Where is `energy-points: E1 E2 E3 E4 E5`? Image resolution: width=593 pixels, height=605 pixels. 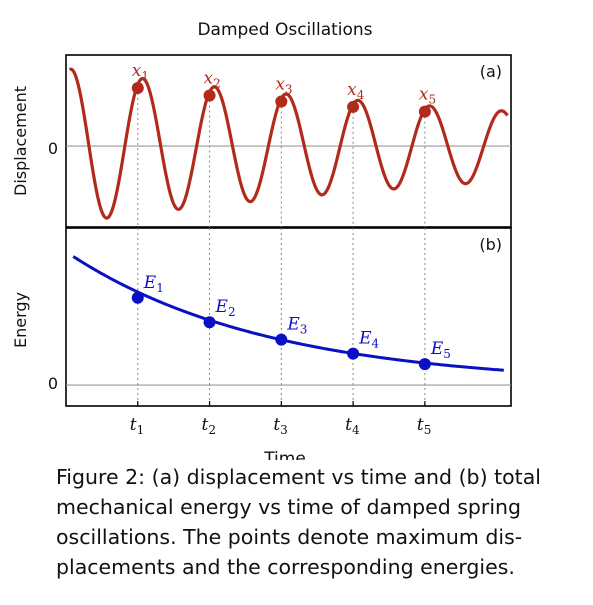
energy-points: E1 E2 E3 E4 E5 is located at coordinates (291, 322).